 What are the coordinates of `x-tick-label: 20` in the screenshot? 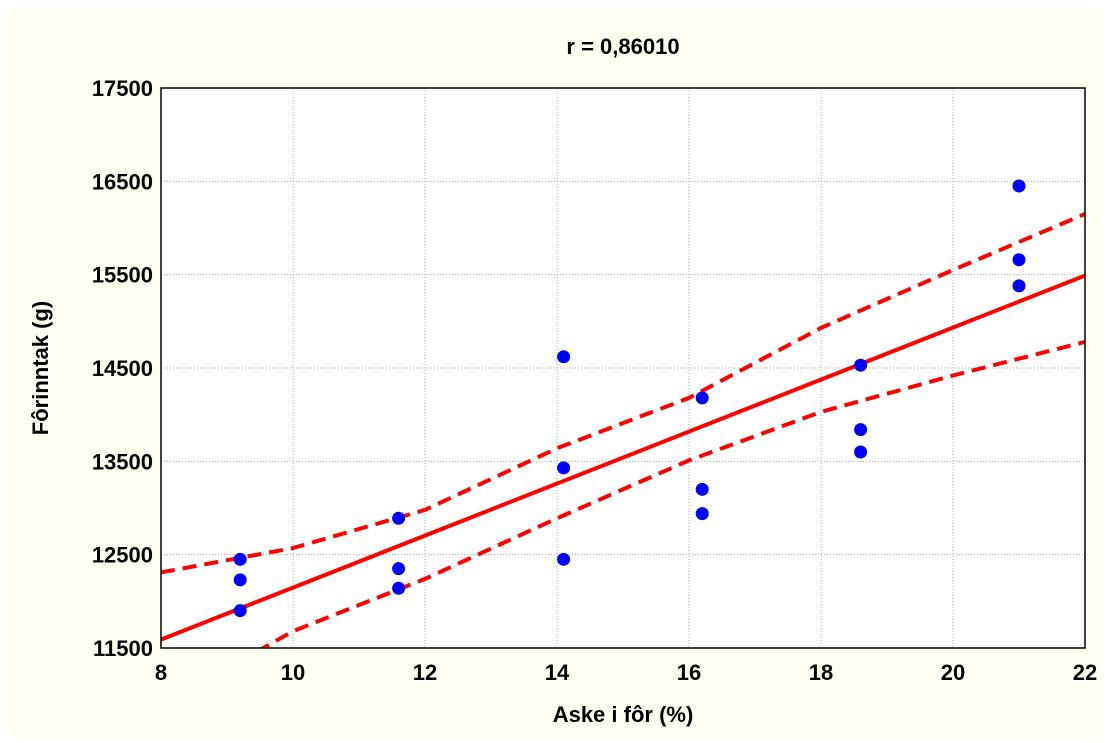 It's located at (953, 672).